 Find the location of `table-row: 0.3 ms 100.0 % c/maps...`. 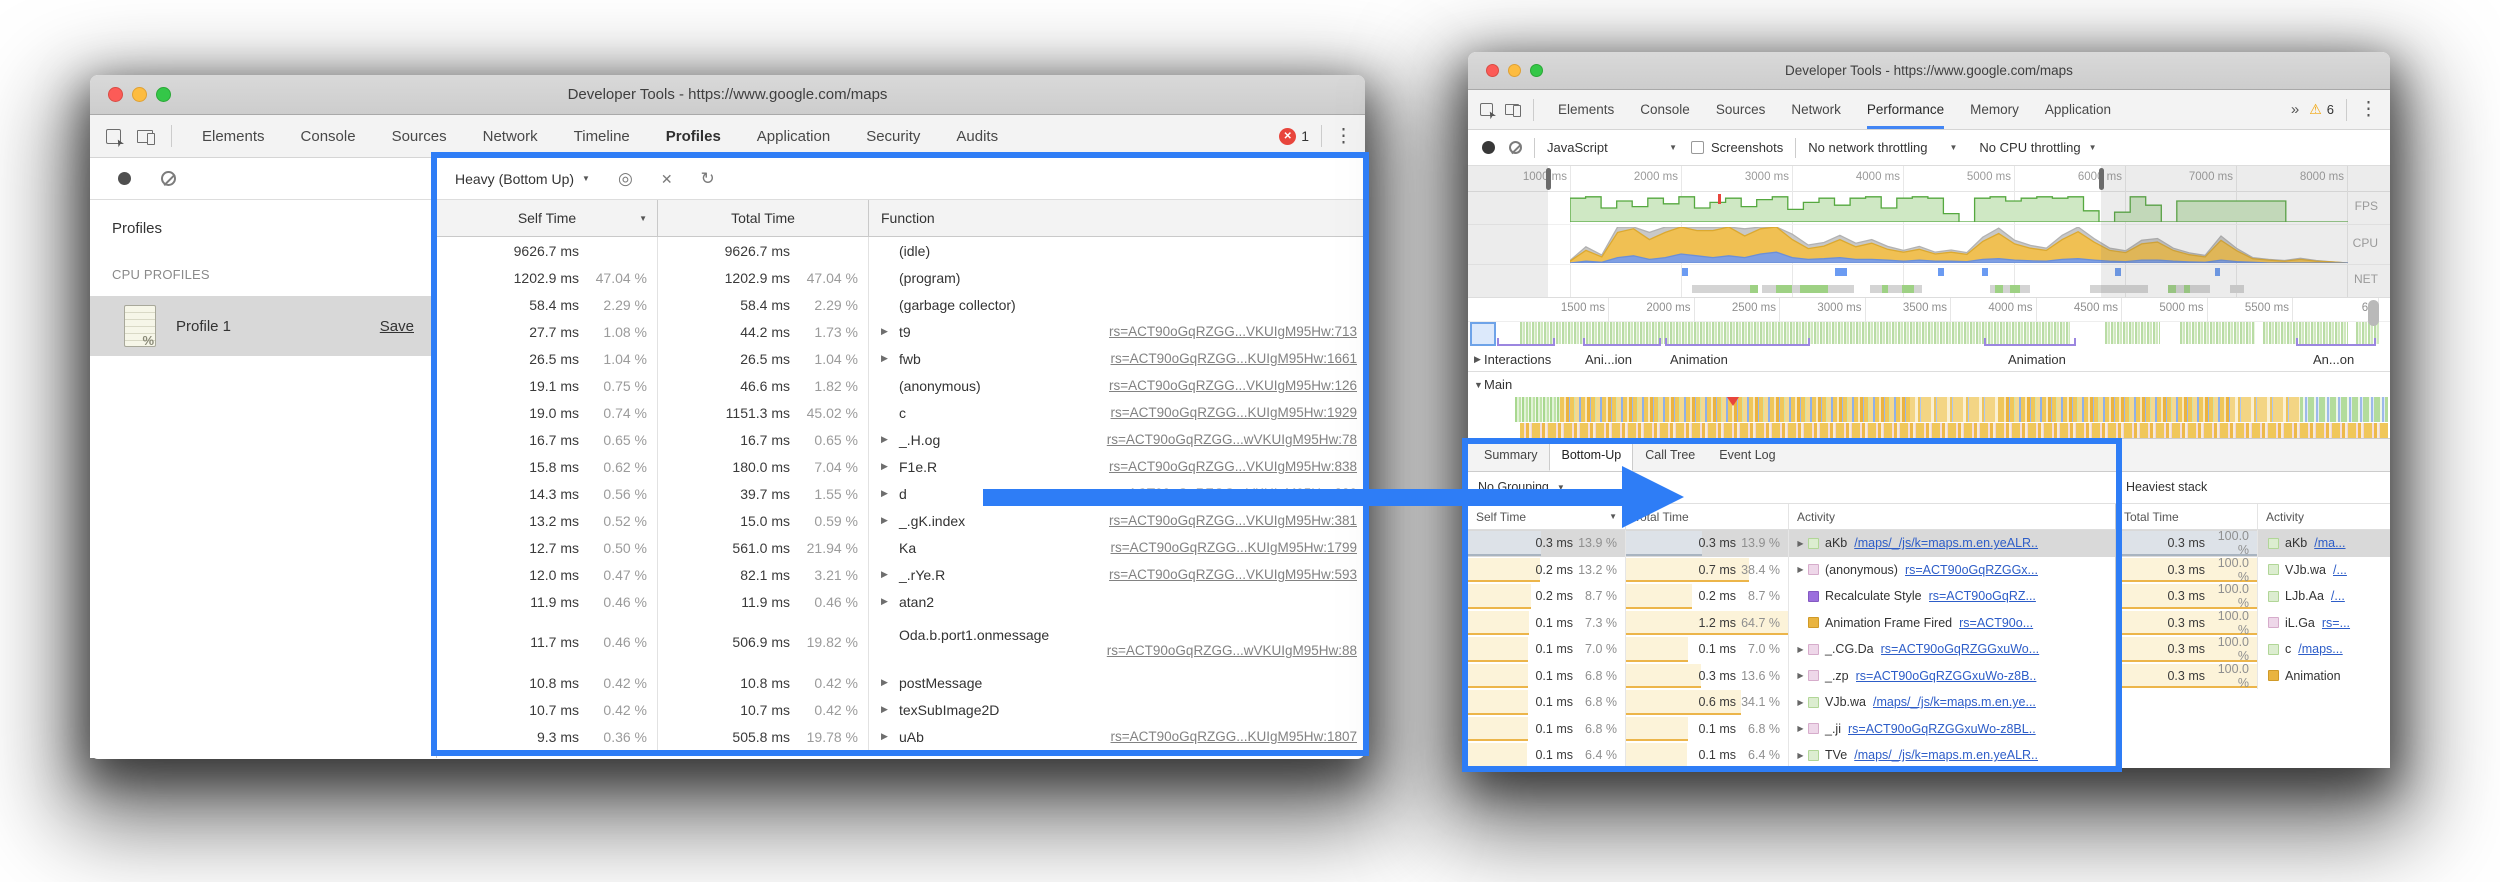

table-row: 0.3 ms 100.0 % c/maps... is located at coordinates (2253, 649).